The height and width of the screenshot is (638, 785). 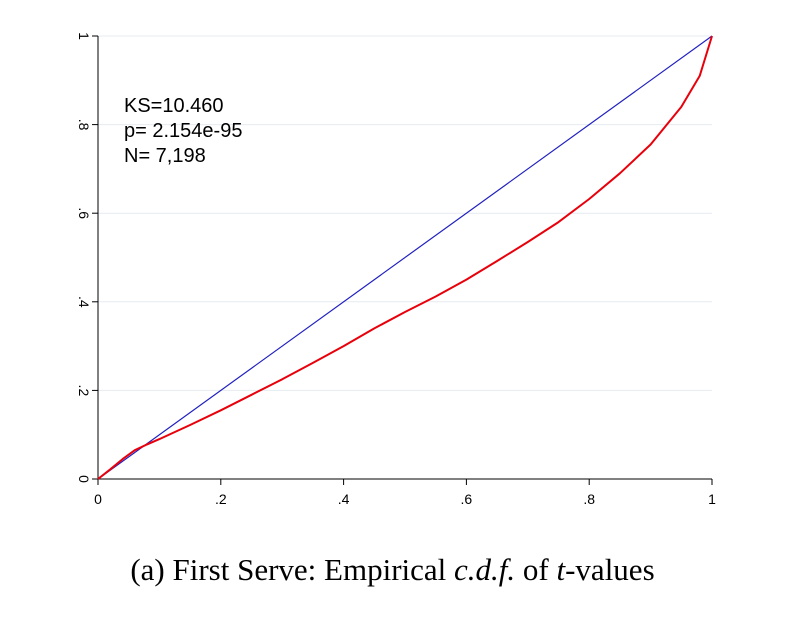 I want to click on x-tick-label-1: .2, so click(x=221, y=499).